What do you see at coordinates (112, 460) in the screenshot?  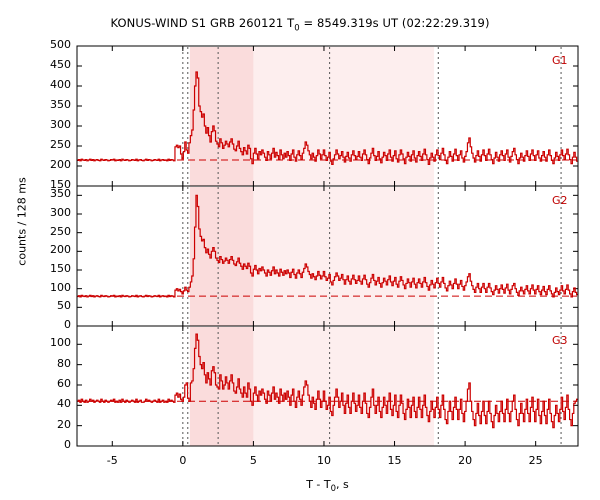 I see `x-tick-label: -5` at bounding box center [112, 460].